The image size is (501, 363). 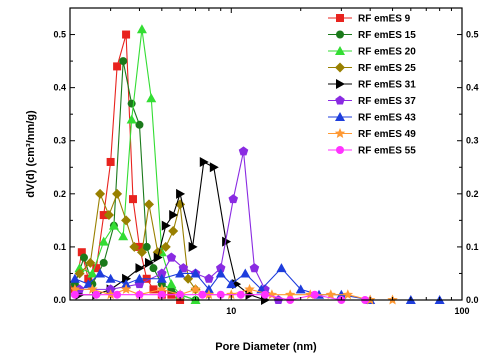 I want to click on legend-label: RF emES 37, so click(x=387, y=101).